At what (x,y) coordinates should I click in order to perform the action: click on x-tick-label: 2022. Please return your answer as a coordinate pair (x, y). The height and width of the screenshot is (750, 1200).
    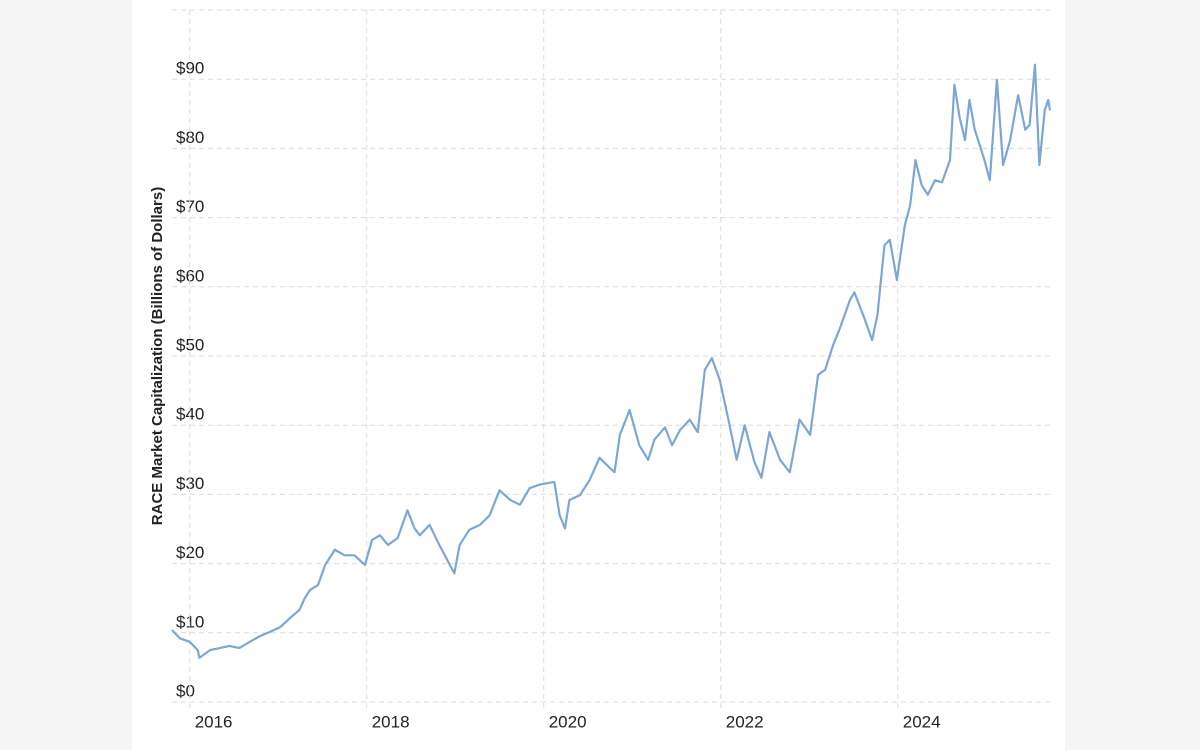
    Looking at the image, I should click on (745, 721).